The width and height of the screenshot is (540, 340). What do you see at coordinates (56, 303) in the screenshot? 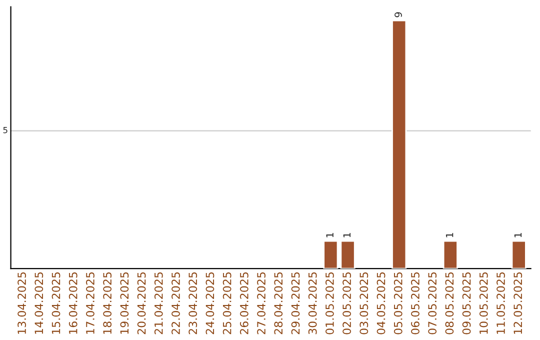
I see `x-tick-label: 15.04.2025` at bounding box center [56, 303].